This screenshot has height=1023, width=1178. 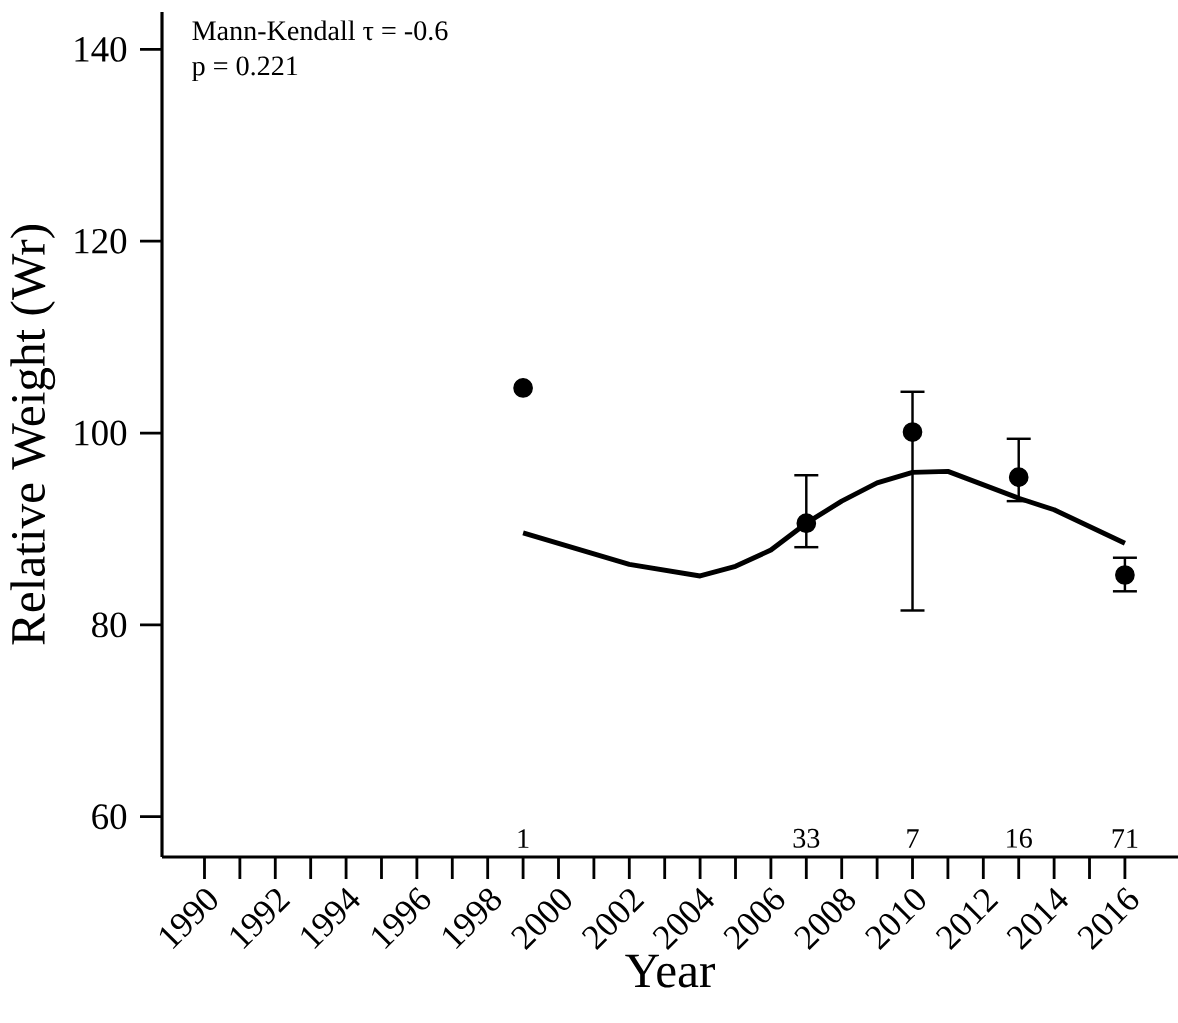 What do you see at coordinates (101, 49) in the screenshot?
I see `y-tick-label: 140` at bounding box center [101, 49].